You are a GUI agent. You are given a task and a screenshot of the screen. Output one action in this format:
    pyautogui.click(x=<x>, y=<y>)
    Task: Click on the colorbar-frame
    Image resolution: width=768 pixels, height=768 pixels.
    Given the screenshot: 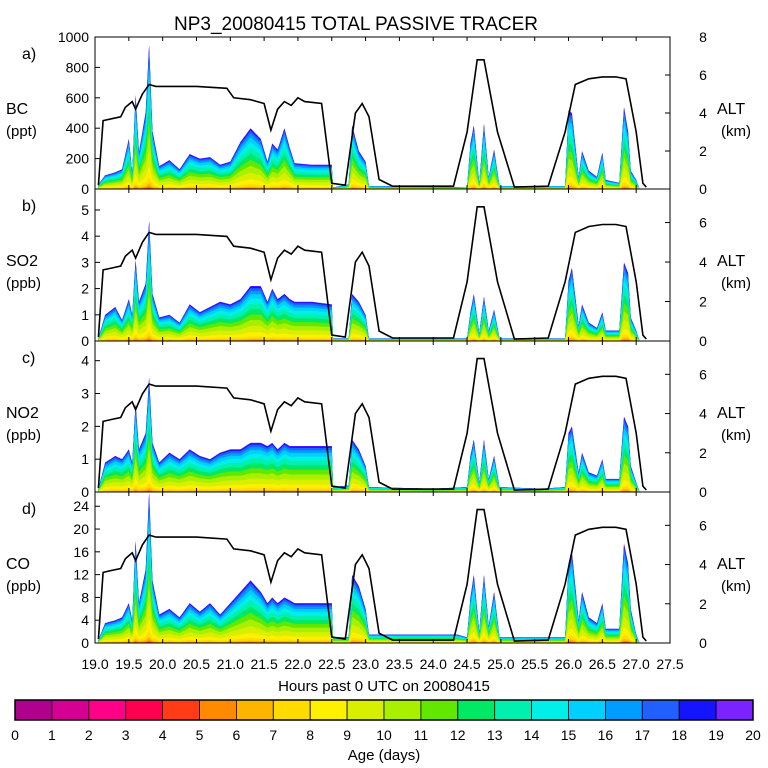 What is the action you would take?
    pyautogui.click(x=384, y=710)
    